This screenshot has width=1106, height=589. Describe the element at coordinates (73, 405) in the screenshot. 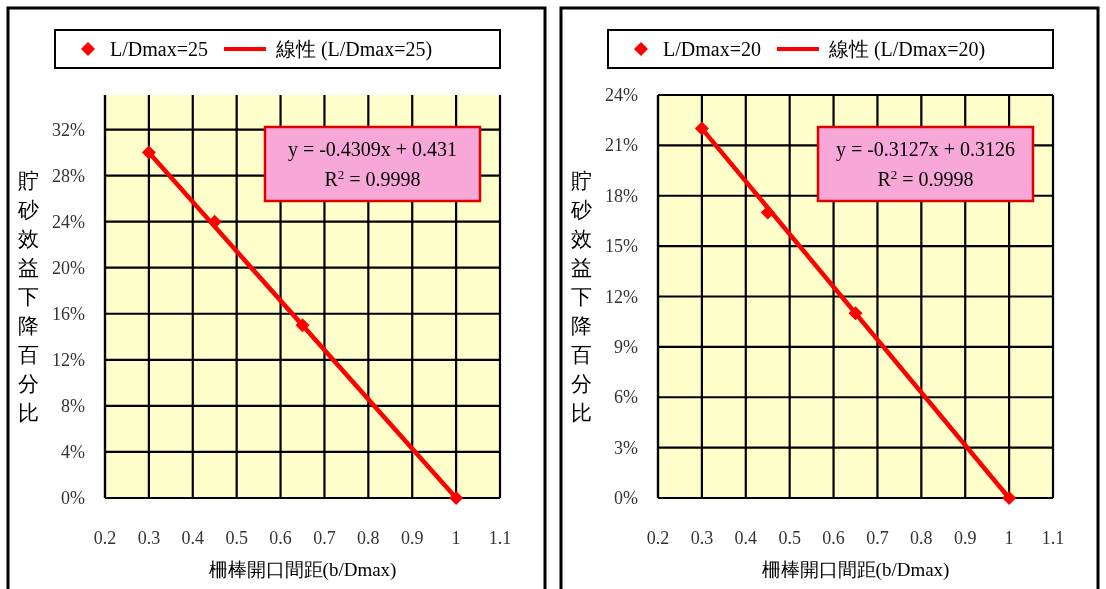

I see `y-tick-label: 8%` at that location.